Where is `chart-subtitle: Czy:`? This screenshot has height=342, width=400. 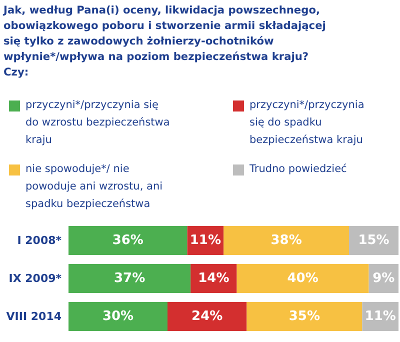 chart-subtitle: Czy: is located at coordinates (16, 72).